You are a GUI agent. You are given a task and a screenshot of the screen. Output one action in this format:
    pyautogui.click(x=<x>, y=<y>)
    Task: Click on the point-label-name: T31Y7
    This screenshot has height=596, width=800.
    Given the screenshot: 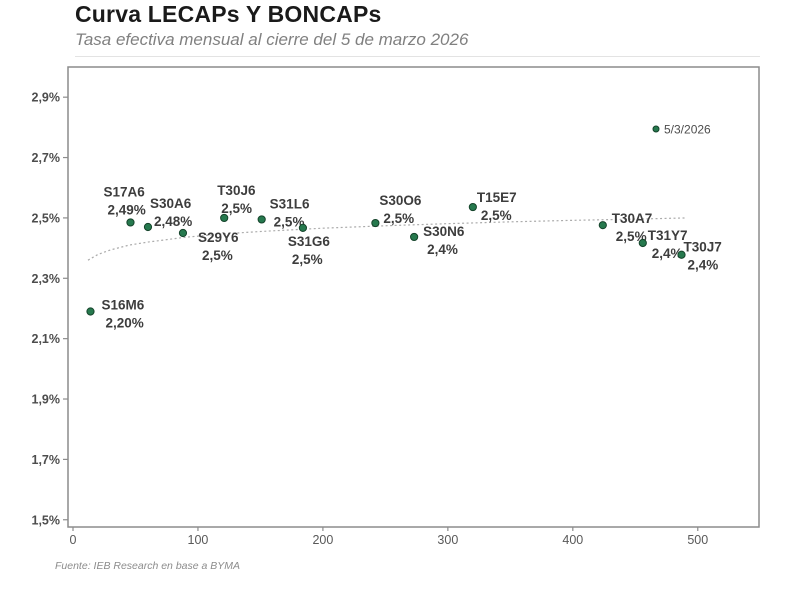 What is the action you would take?
    pyautogui.click(x=668, y=235)
    